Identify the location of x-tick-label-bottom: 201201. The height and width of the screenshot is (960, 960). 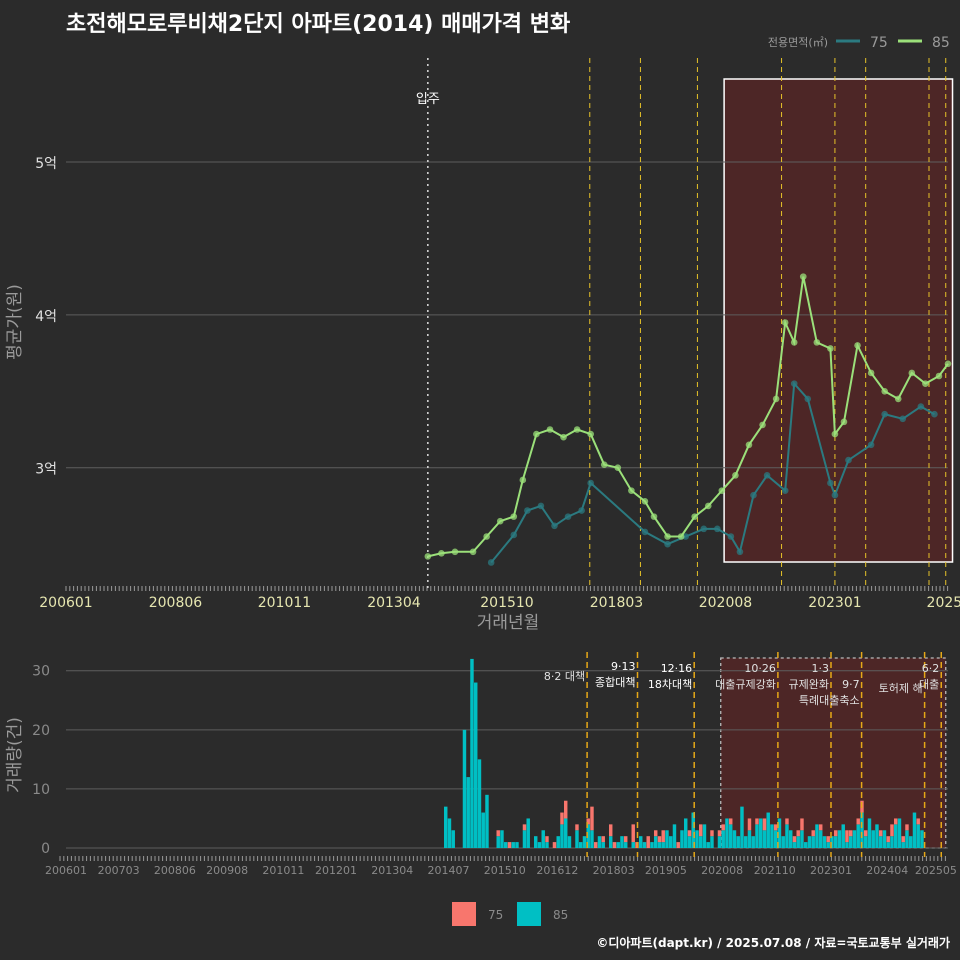
(336, 870).